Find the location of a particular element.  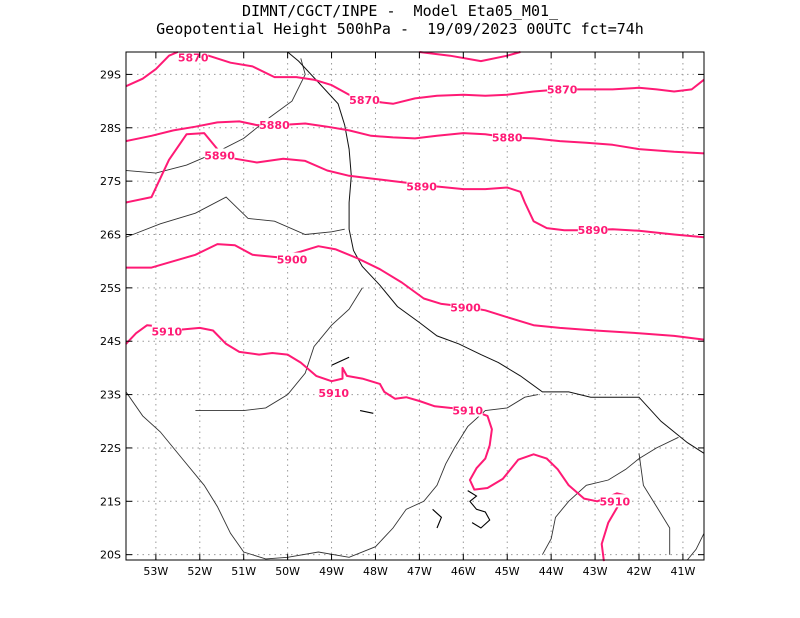

y-tick-label: 25S is located at coordinates (110, 288).